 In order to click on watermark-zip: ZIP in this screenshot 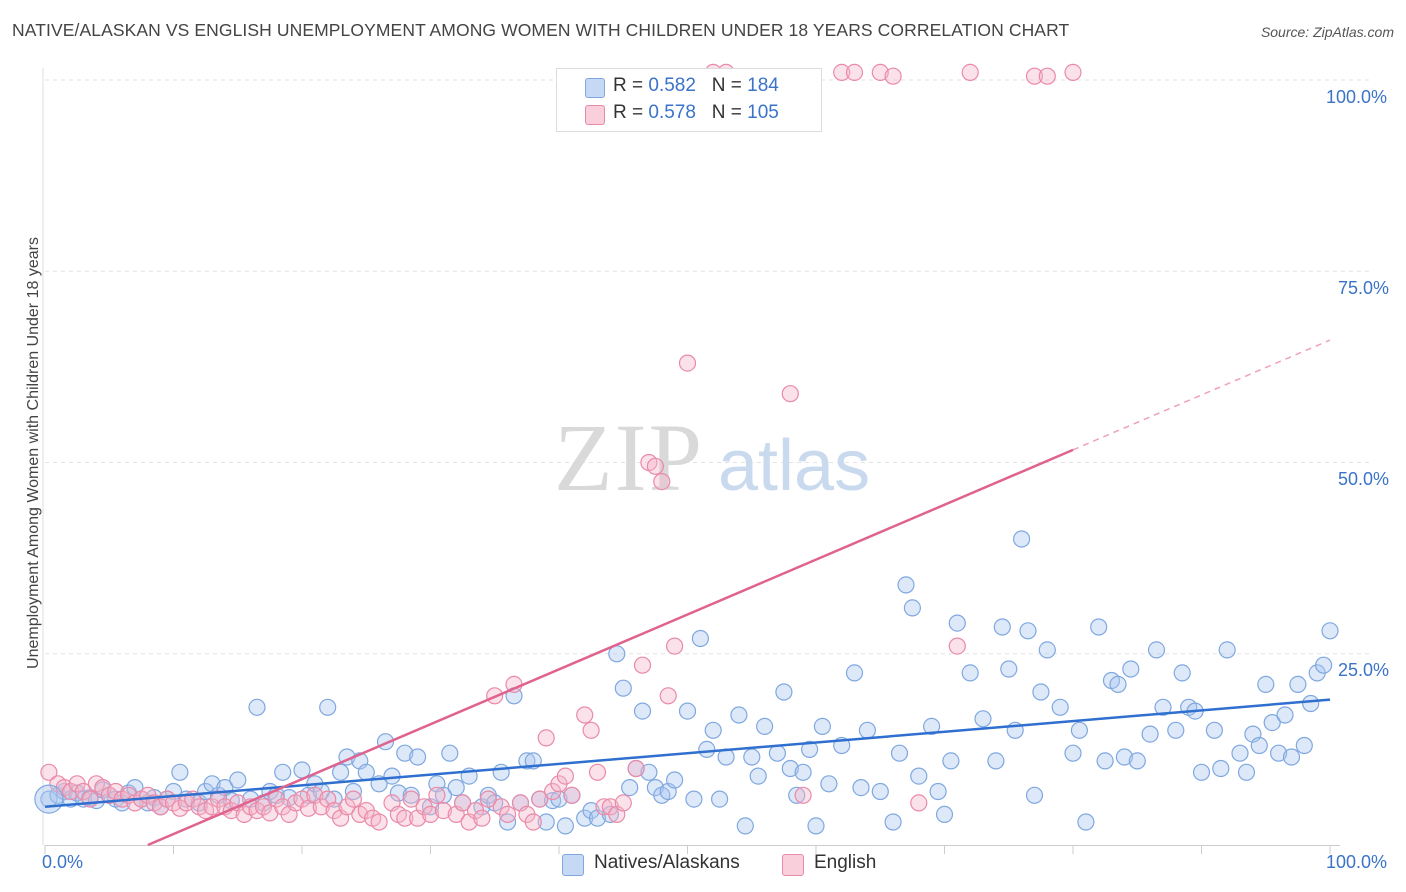, I will do `click(629, 457)`.